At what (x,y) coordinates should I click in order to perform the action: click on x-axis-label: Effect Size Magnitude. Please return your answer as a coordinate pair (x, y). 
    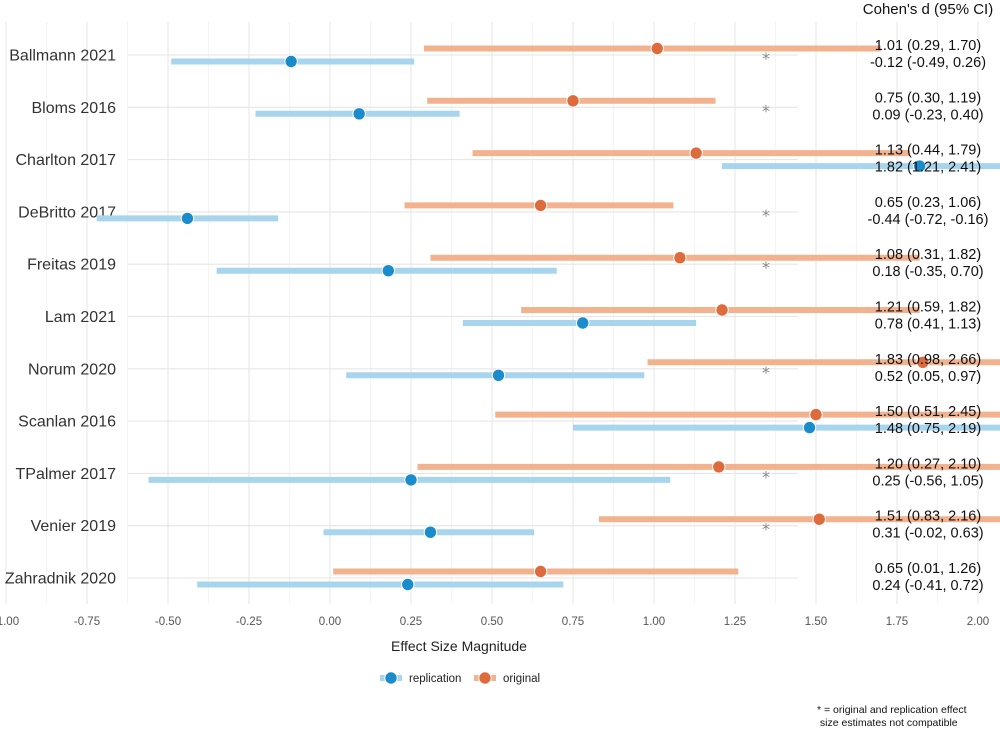
    Looking at the image, I should click on (459, 646).